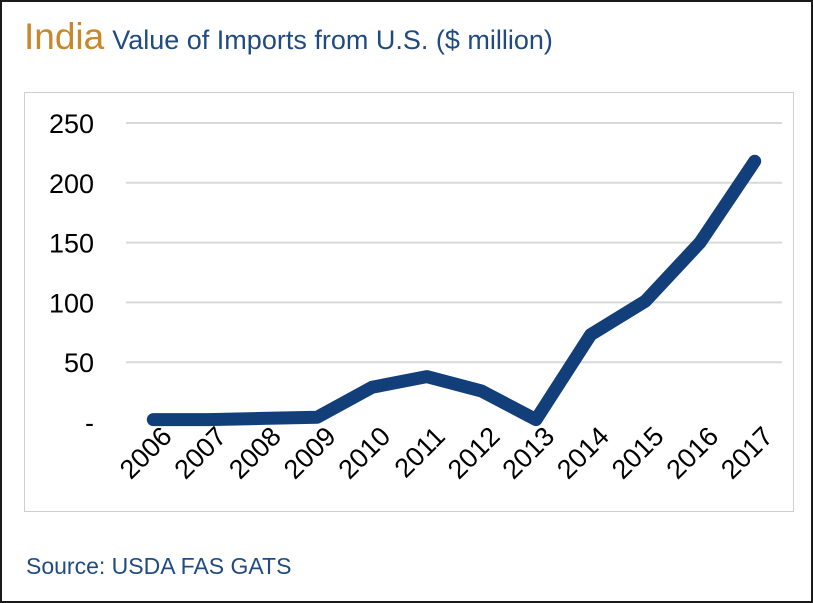 The image size is (813, 603). What do you see at coordinates (317, 417) in the screenshot?
I see `data-point-2009` at bounding box center [317, 417].